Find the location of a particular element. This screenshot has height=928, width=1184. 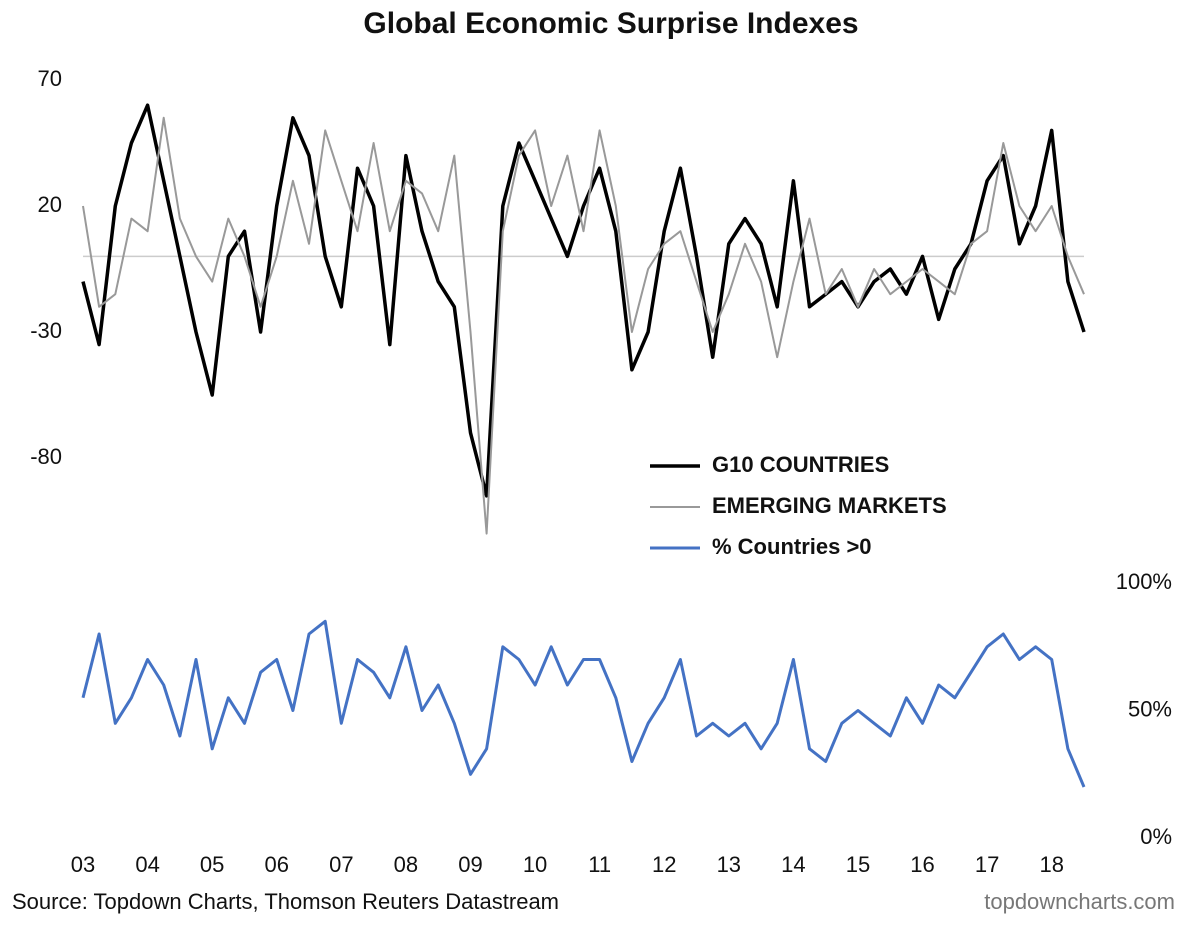

y2-tick-label: 100% is located at coordinates (1144, 581).